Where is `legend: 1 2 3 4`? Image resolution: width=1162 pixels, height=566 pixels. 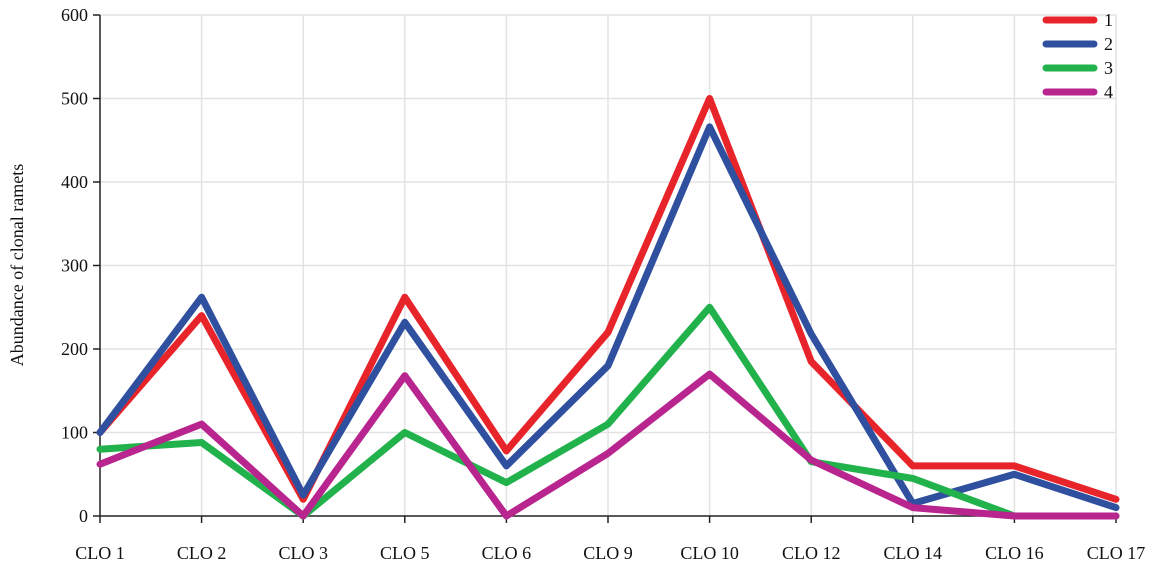
legend: 1 2 3 4 is located at coordinates (1077, 56).